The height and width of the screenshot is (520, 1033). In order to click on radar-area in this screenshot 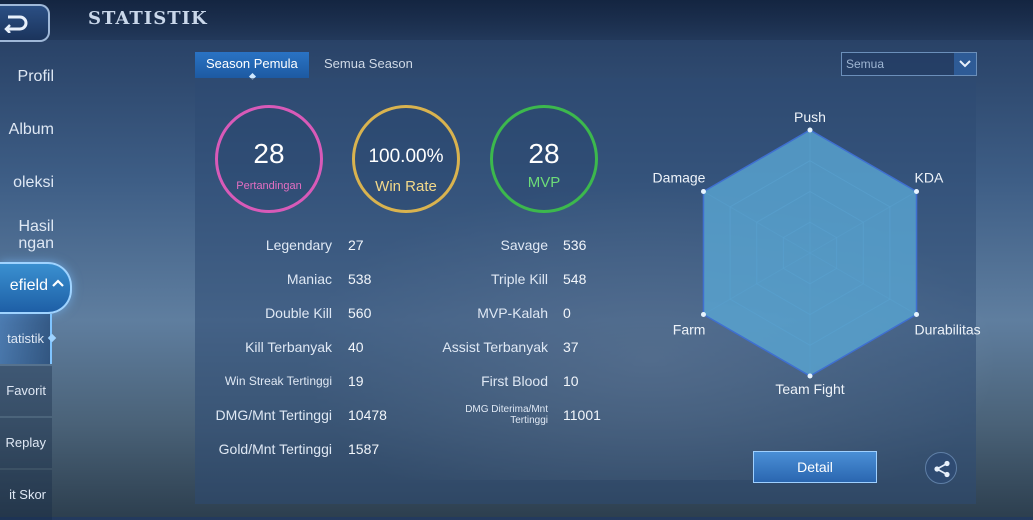, I will do `click(810, 253)`.